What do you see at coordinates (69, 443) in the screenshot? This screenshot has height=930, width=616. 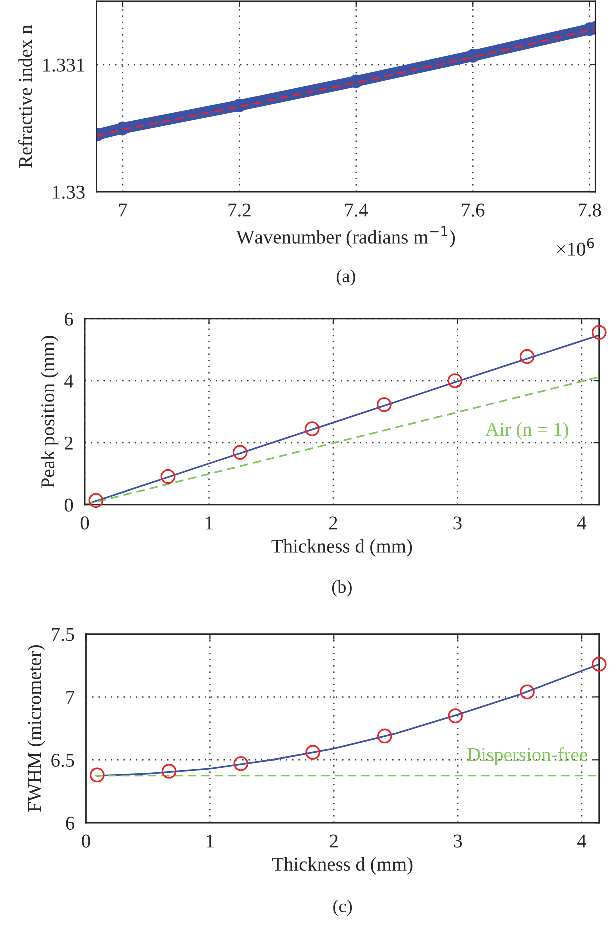 I see `y-tick-label: 2` at bounding box center [69, 443].